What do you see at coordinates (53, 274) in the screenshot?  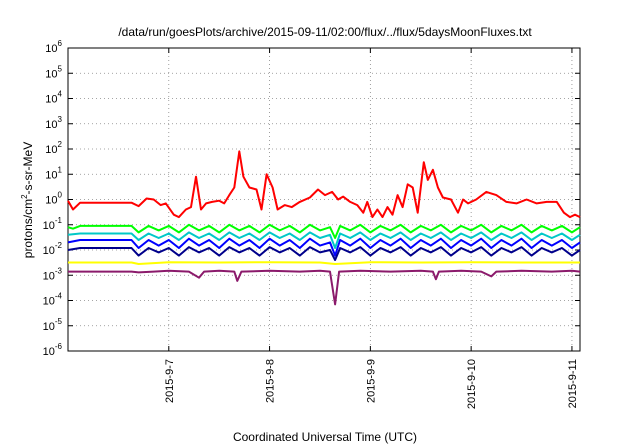 I see `y-tick-label: 10⁻³` at bounding box center [53, 274].